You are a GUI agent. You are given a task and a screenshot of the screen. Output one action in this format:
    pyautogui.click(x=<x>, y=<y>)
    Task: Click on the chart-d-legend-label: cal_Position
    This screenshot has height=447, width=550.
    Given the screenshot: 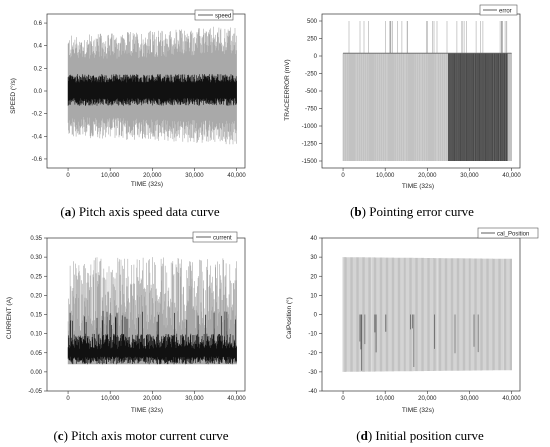 What is the action you would take?
    pyautogui.click(x=513, y=235)
    